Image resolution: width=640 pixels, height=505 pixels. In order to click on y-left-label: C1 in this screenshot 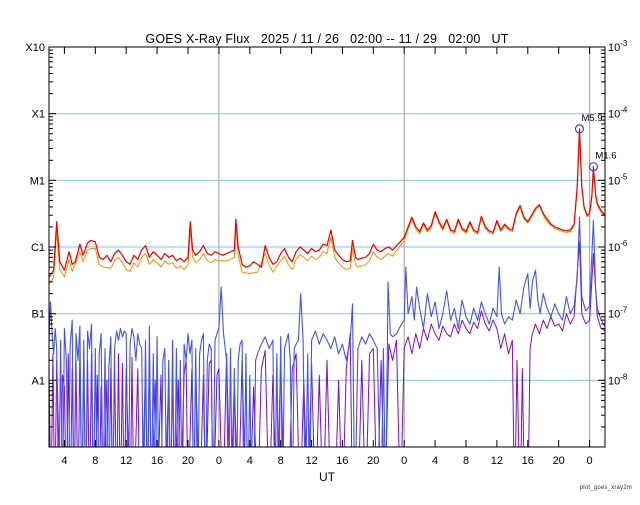, I will do `click(38, 248)`.